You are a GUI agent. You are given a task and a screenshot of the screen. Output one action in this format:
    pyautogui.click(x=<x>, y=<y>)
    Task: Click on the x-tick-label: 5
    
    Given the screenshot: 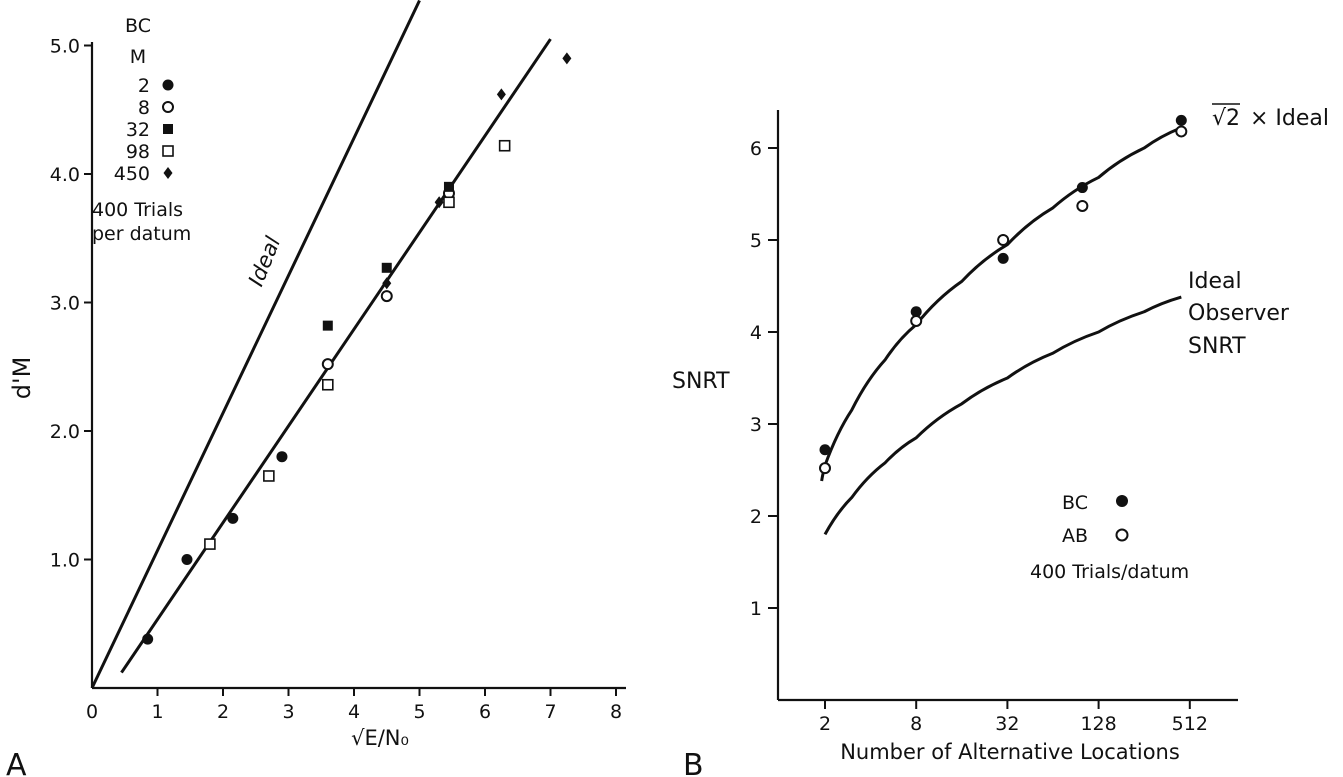 What is the action you would take?
    pyautogui.click(x=419, y=712)
    